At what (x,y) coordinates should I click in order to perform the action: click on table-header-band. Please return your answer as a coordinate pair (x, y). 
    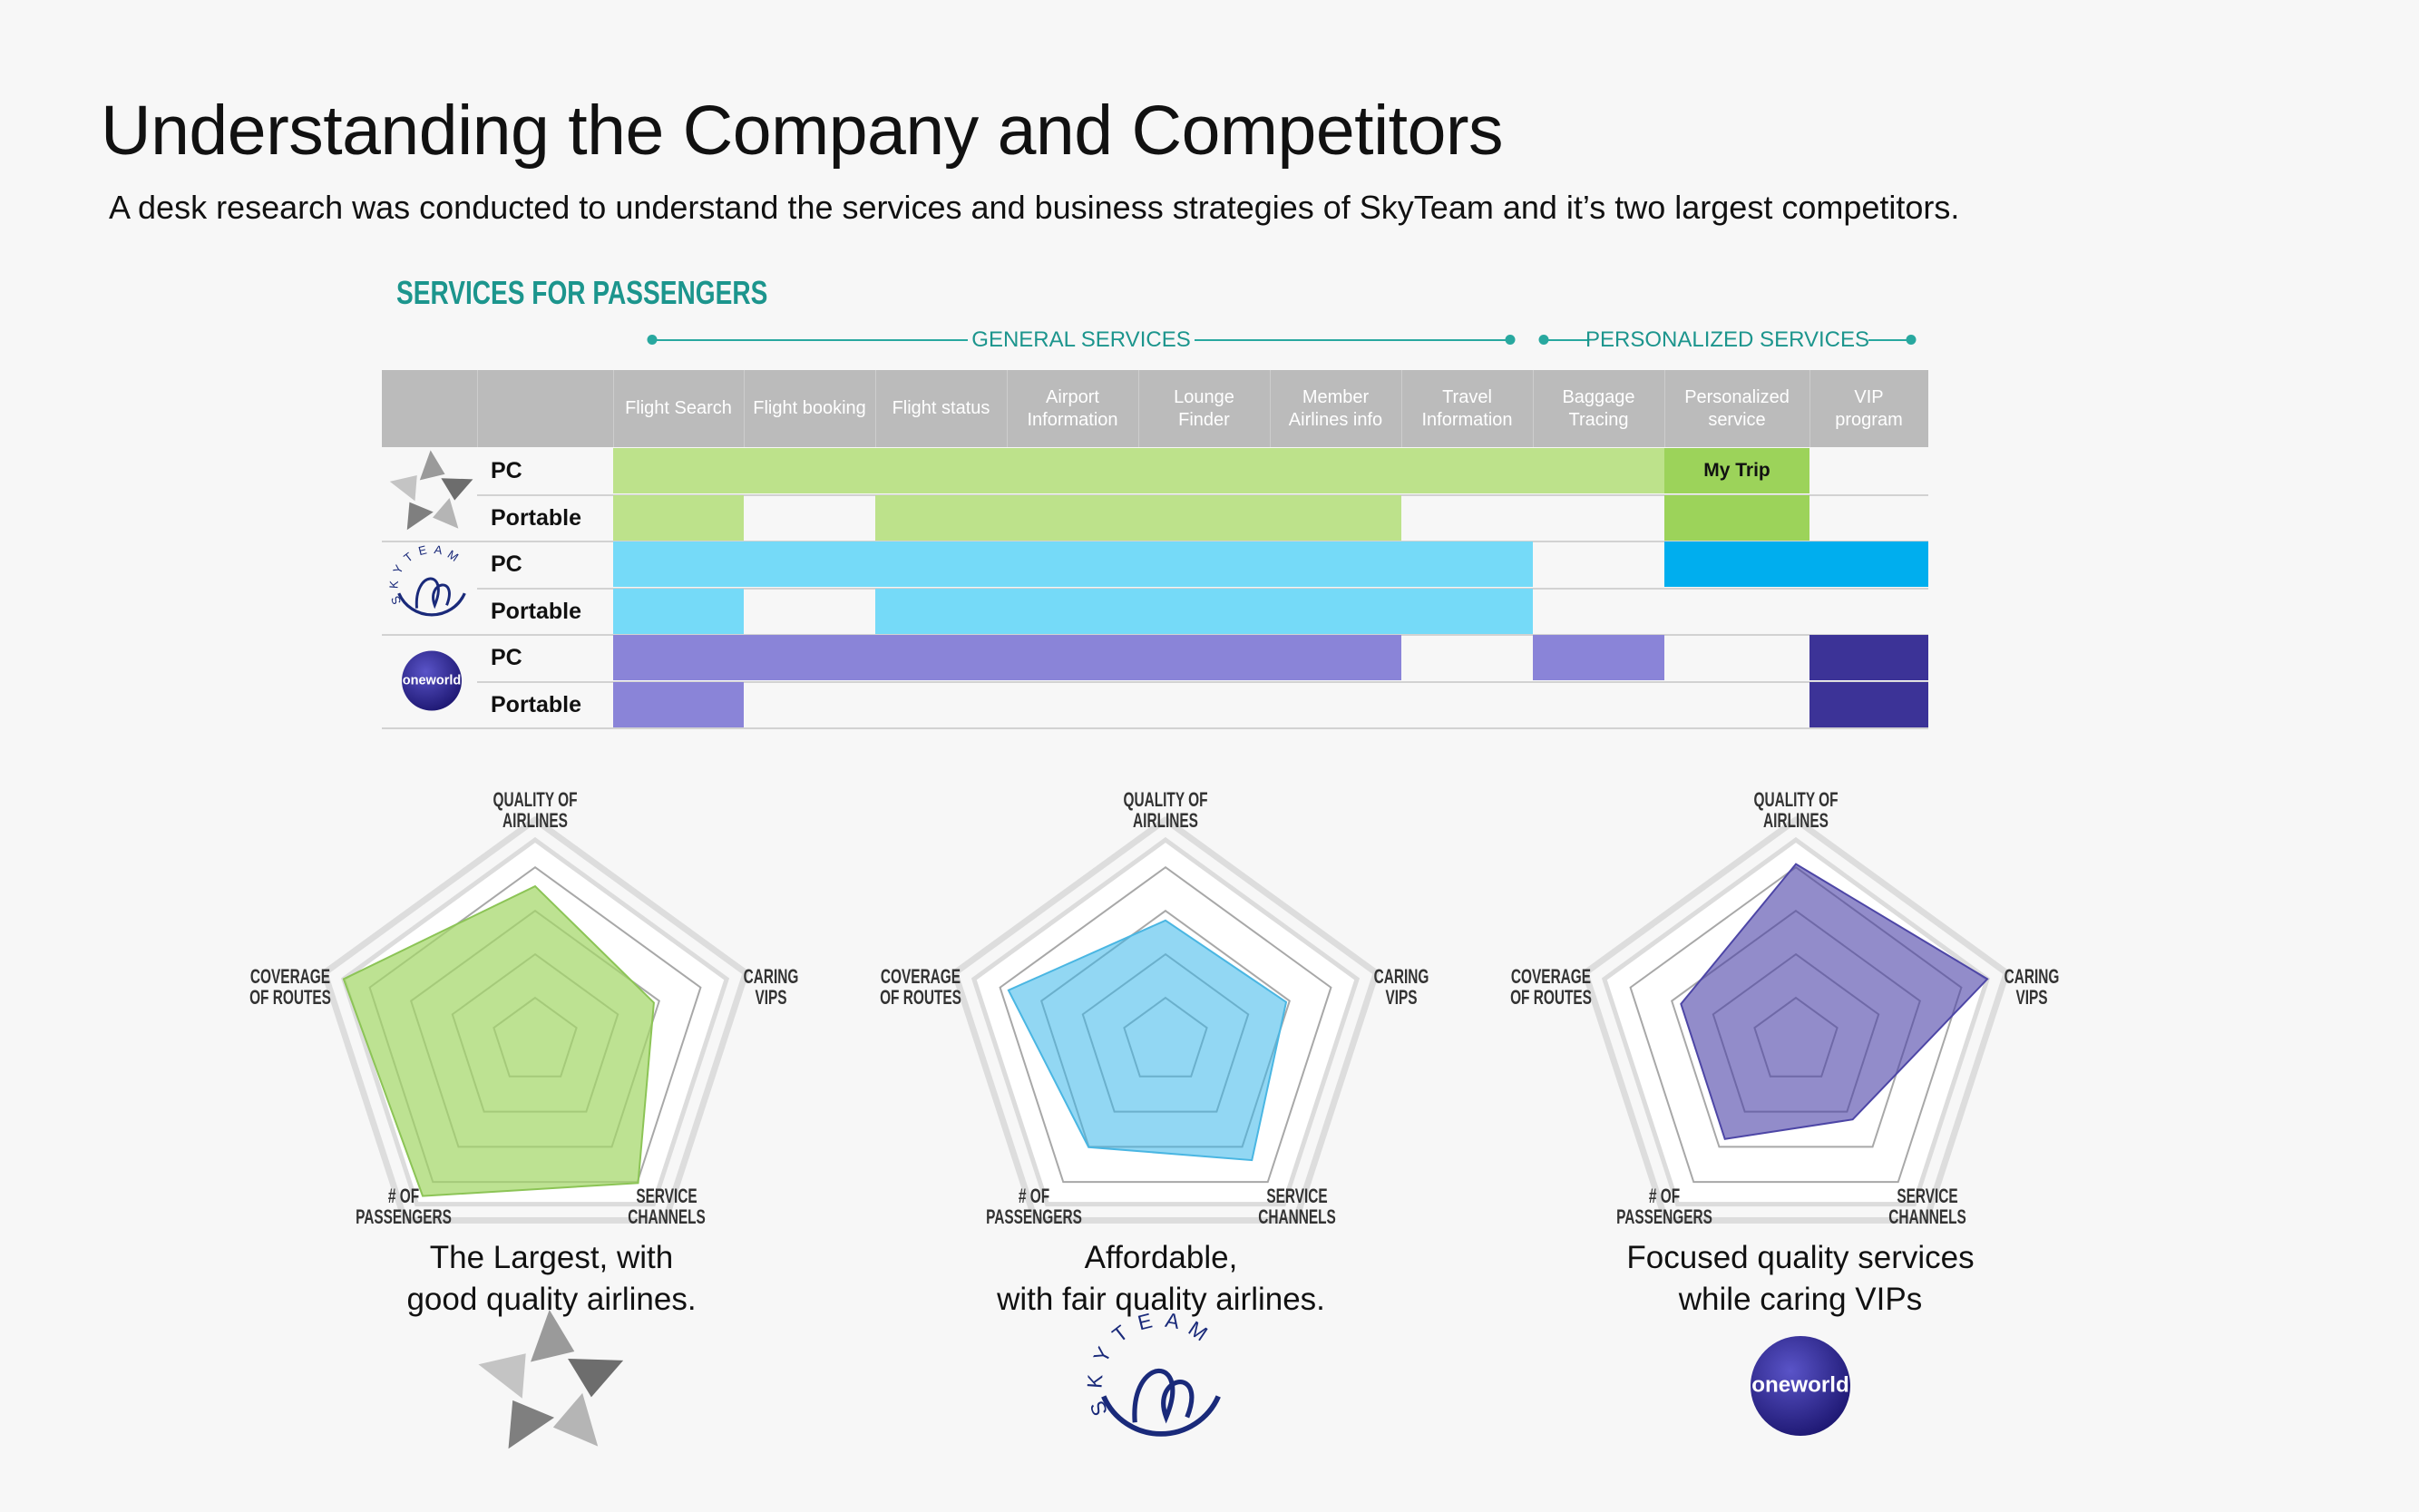
    Looking at the image, I should click on (1155, 408).